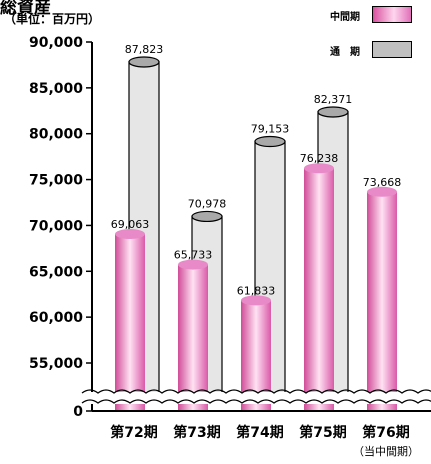 The height and width of the screenshot is (464, 431). I want to click on interim-value-label: 76,238, so click(319, 158).